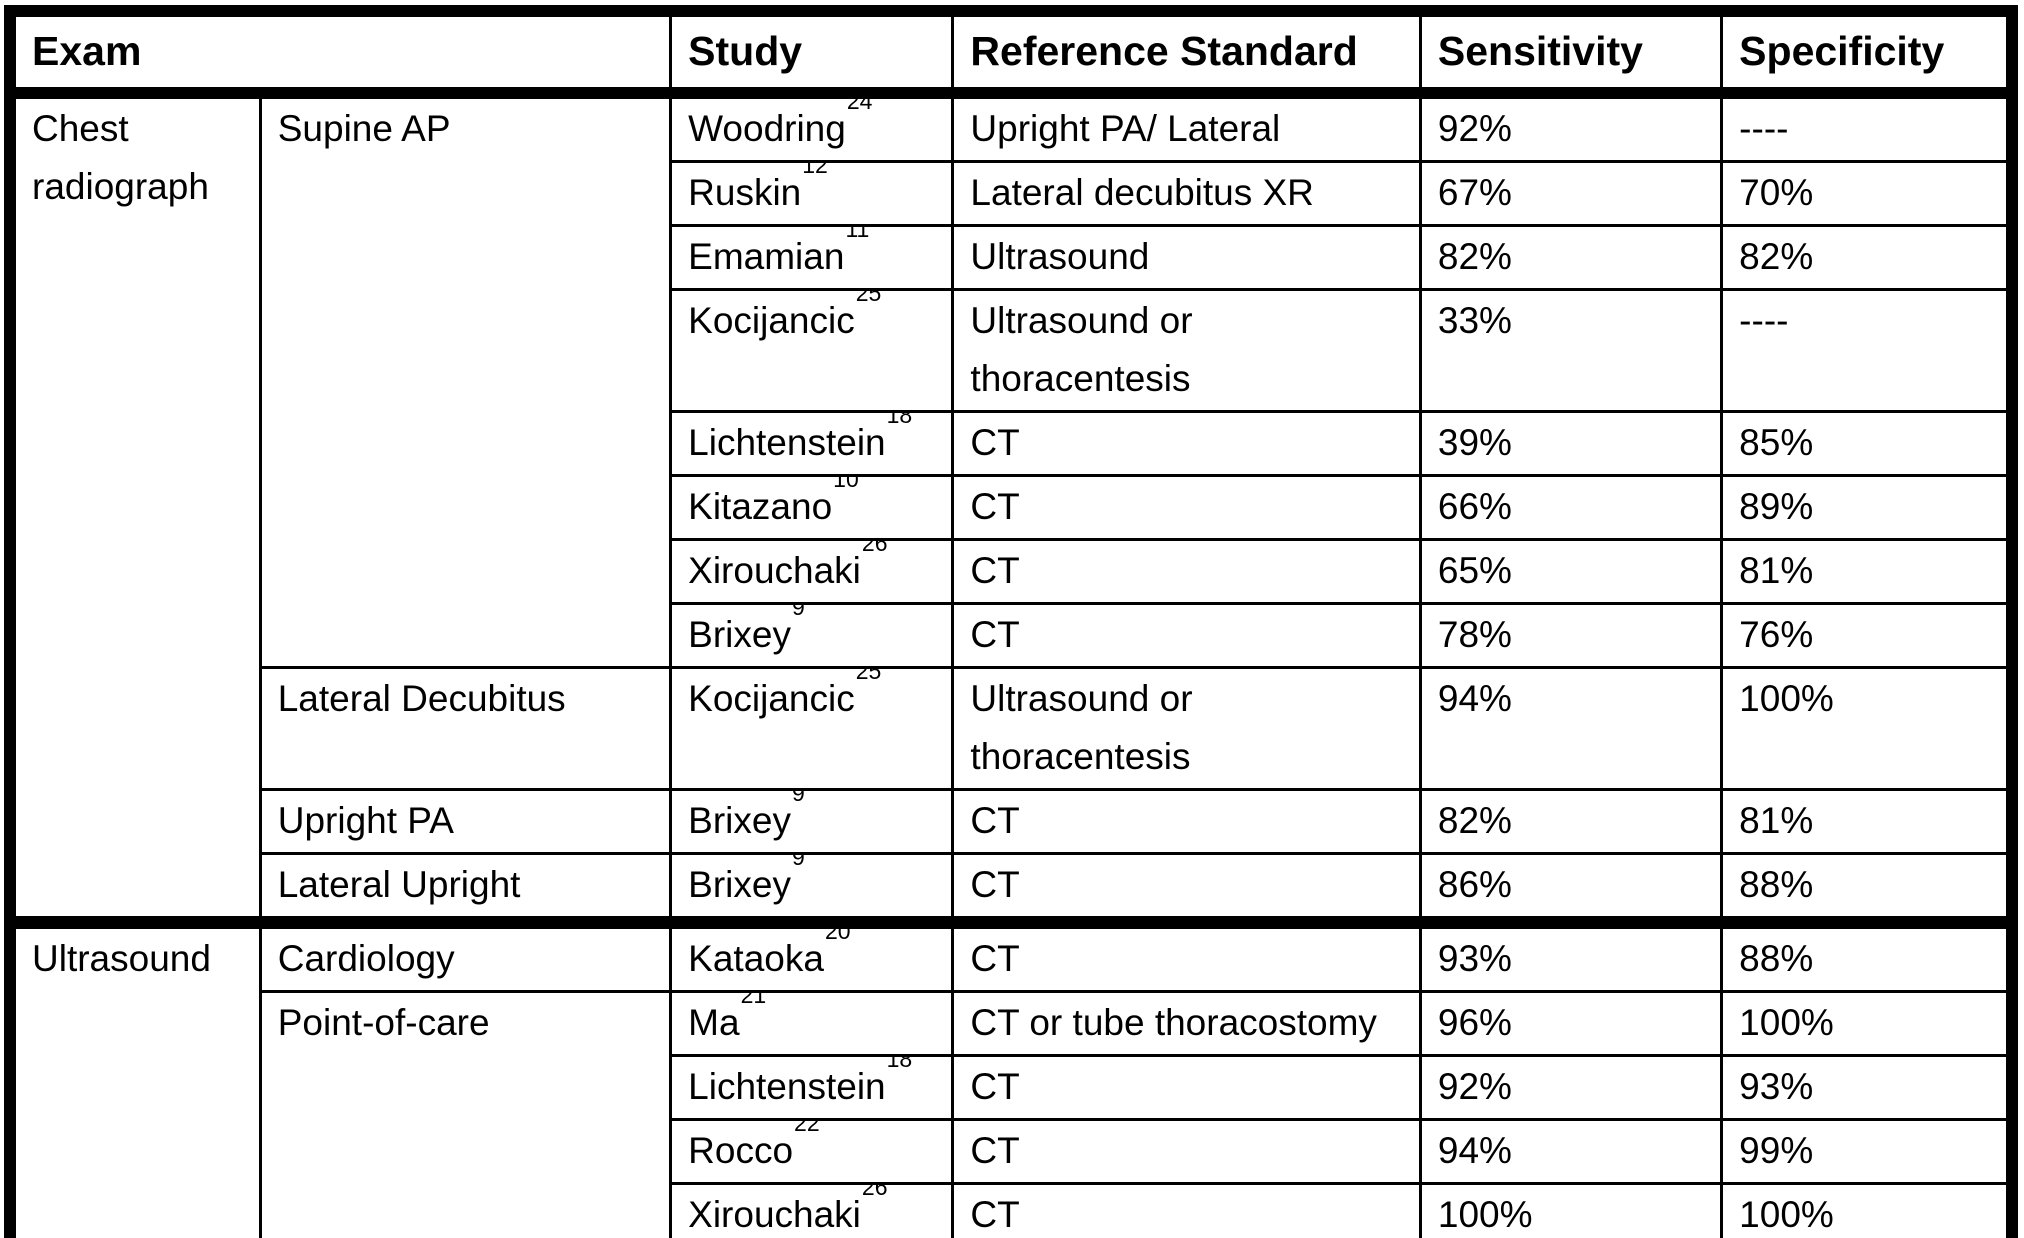  Describe the element at coordinates (1867, 54) in the screenshot. I see `column-header-specificity: Specificity` at that location.